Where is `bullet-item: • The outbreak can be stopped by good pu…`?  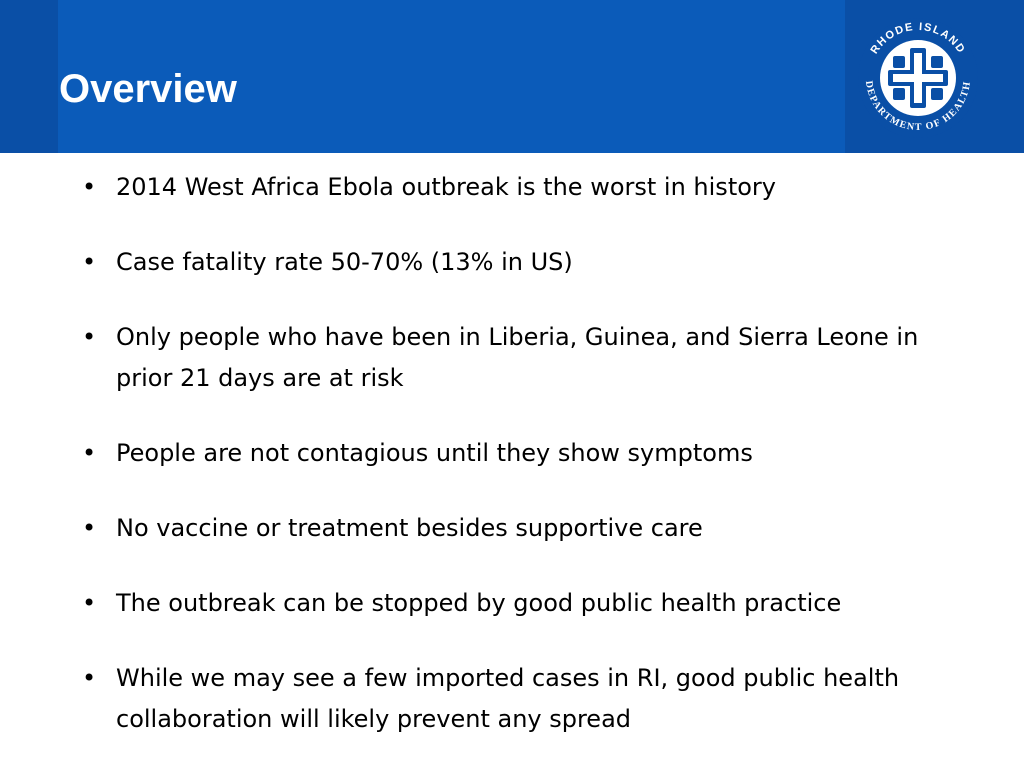 bullet-item: • The outbreak can be stopped by good pu… is located at coordinates (532, 603).